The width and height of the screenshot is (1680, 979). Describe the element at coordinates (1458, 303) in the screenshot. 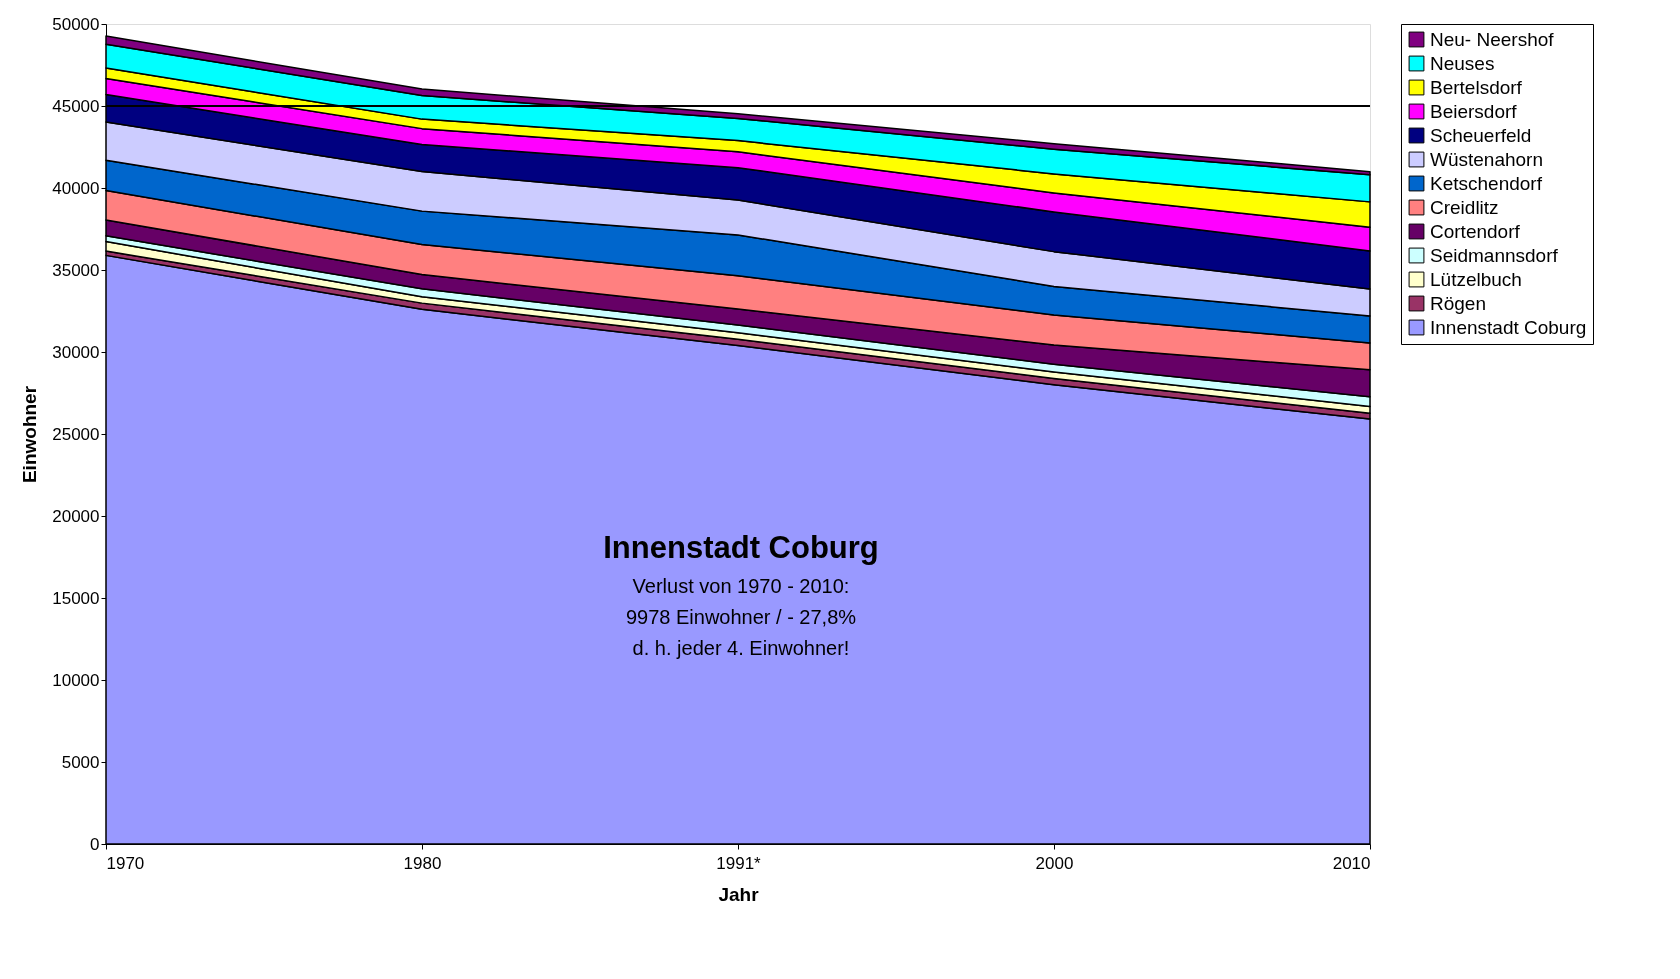

I see `legend-label: Rögen` at that location.